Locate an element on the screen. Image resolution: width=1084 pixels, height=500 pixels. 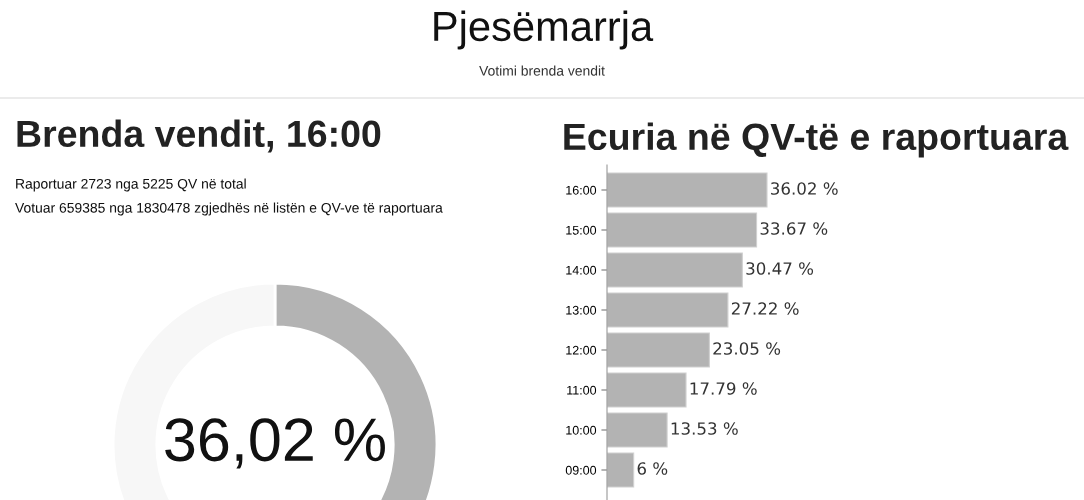
data-label: 23.05 % is located at coordinates (747, 348).